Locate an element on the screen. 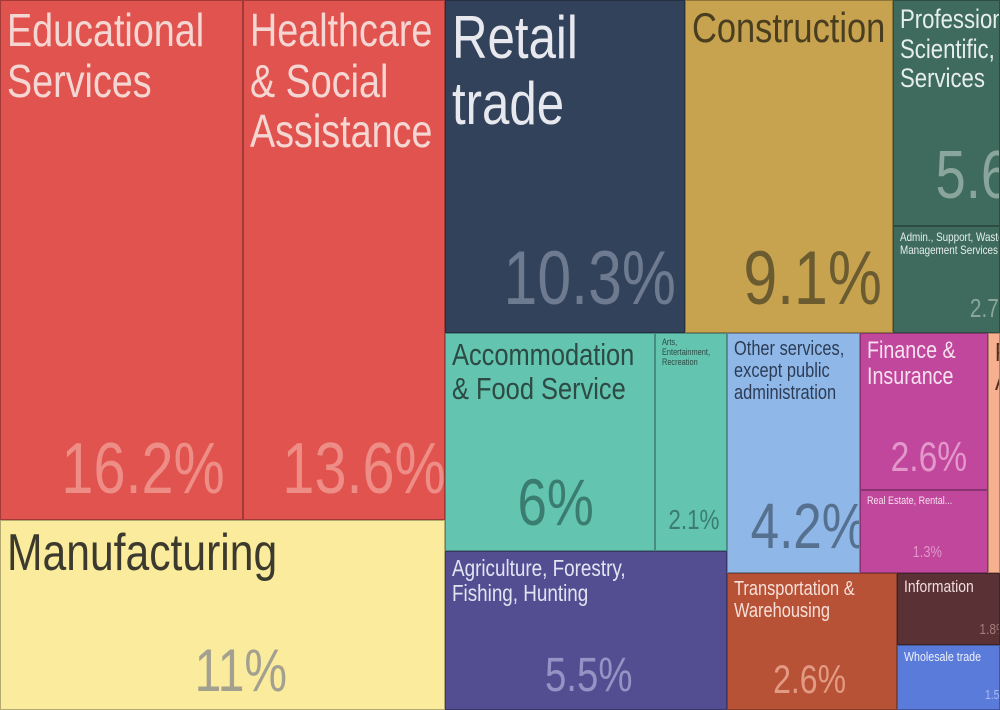  tile-value: 1.8% is located at coordinates (989, 629).